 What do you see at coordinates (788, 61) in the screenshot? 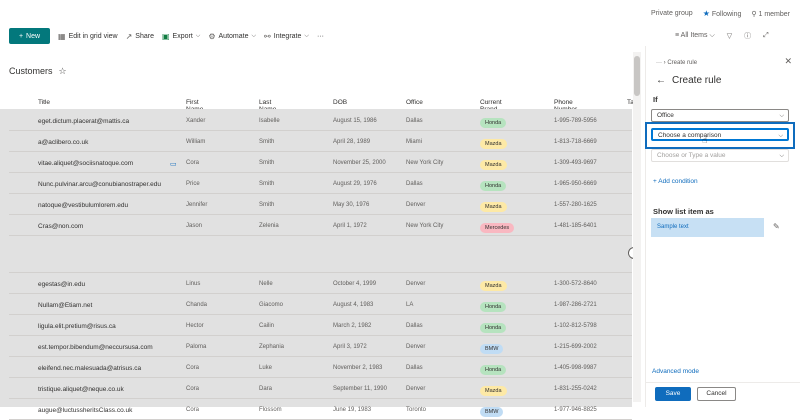
I see `close-icon: ✕` at bounding box center [788, 61].